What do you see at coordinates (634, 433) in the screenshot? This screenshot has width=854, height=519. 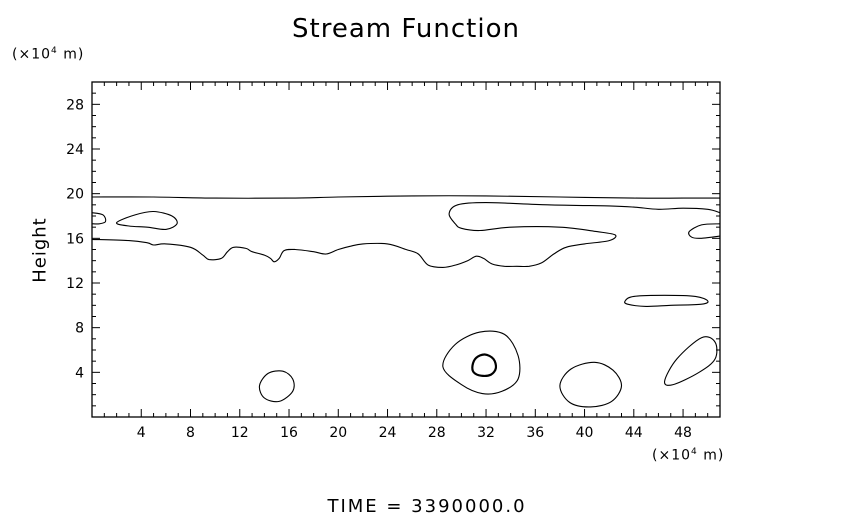 I see `x-tick-label: 44` at bounding box center [634, 433].